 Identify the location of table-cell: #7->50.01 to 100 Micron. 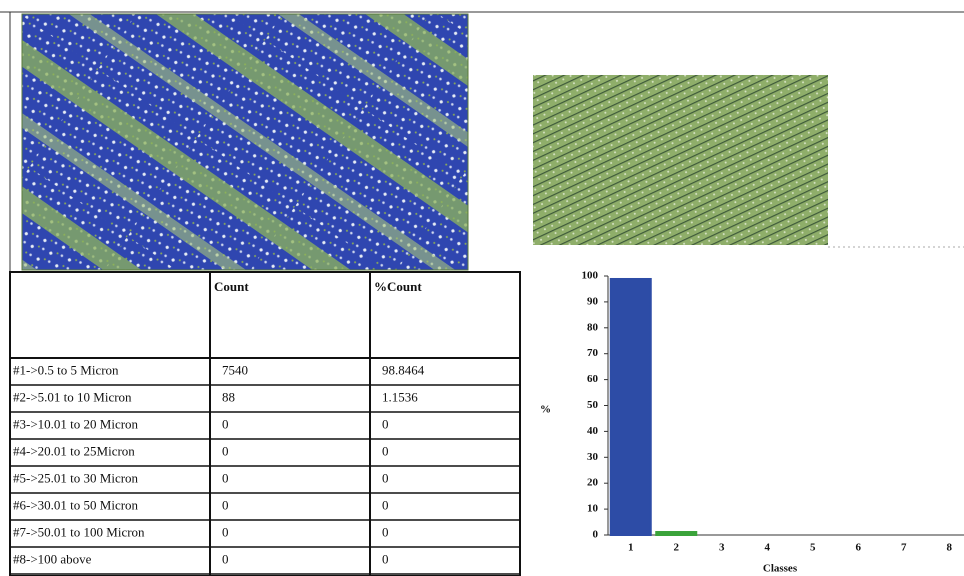
(79, 531).